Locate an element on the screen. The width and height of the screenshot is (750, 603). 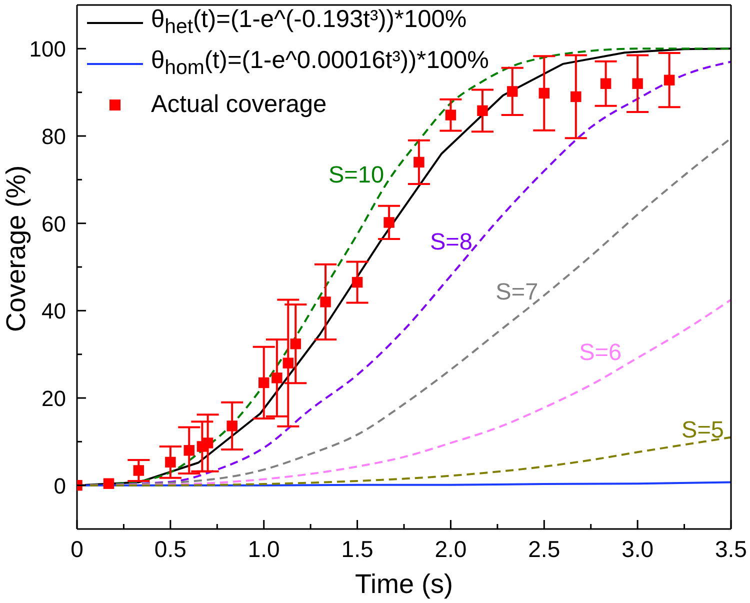
x-tick-label: 2.0 is located at coordinates (450, 549).